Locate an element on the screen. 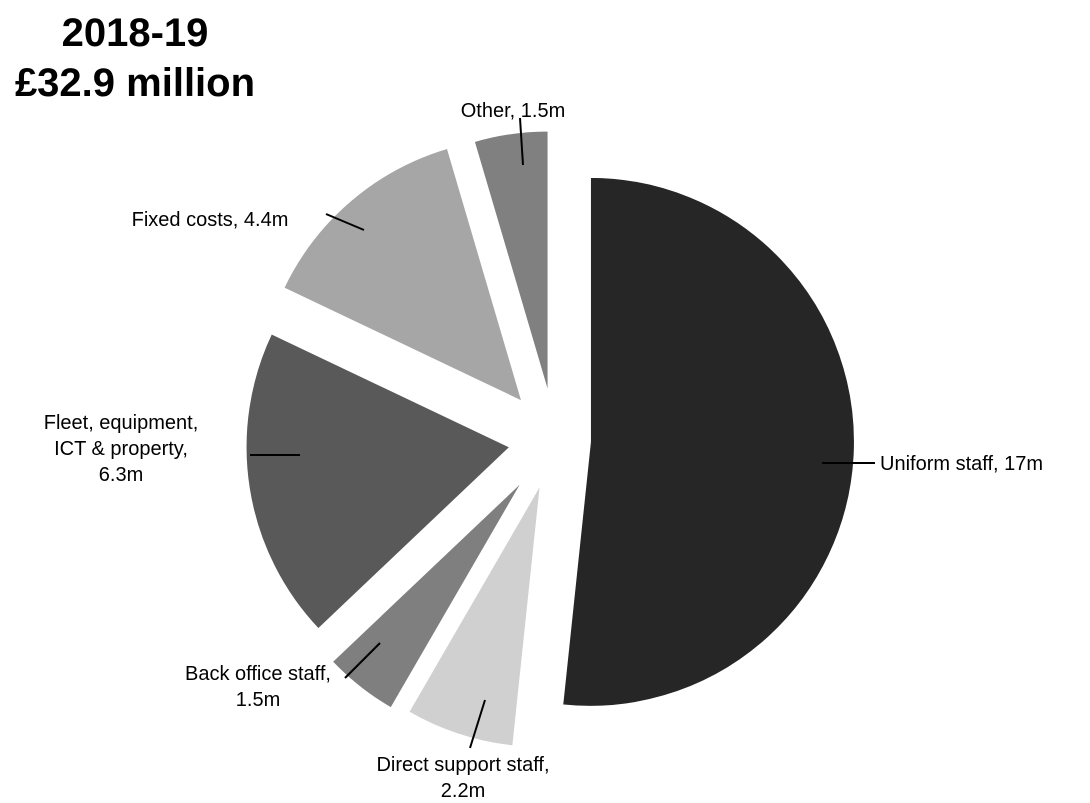 This screenshot has width=1090, height=803. slice-label-5: Other, 1.5m is located at coordinates (513, 111).